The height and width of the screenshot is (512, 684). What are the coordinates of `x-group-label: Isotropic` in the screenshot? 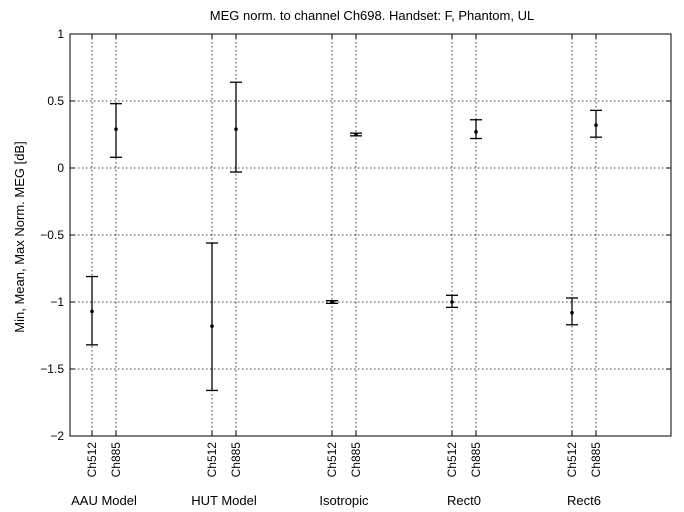 It's located at (344, 500).